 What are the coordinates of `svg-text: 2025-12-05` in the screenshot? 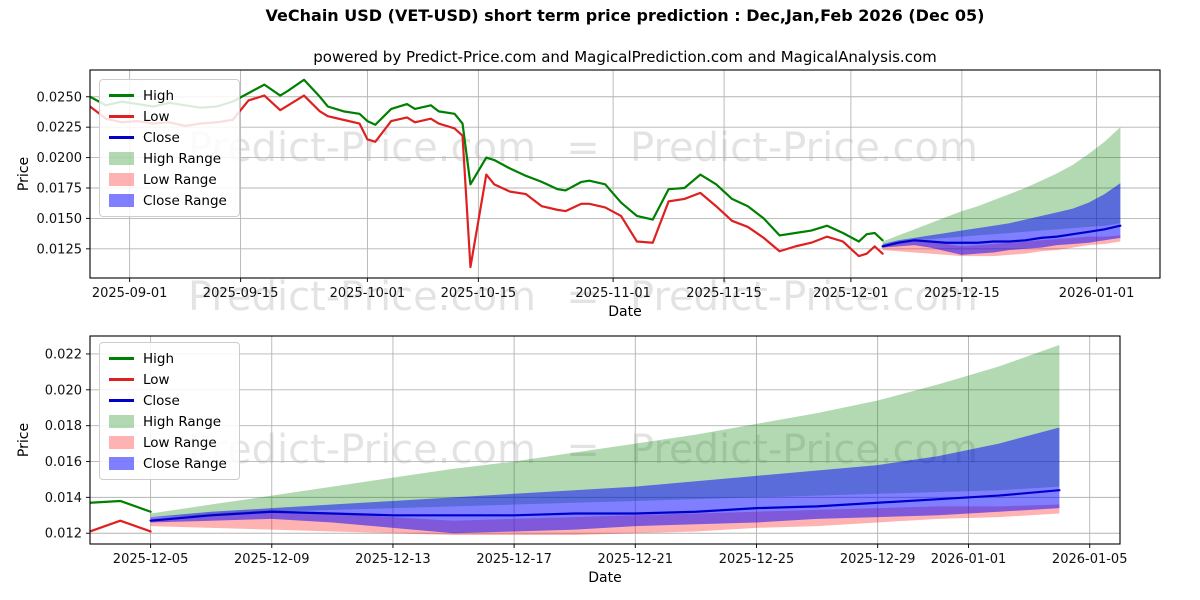 It's located at (151, 559).